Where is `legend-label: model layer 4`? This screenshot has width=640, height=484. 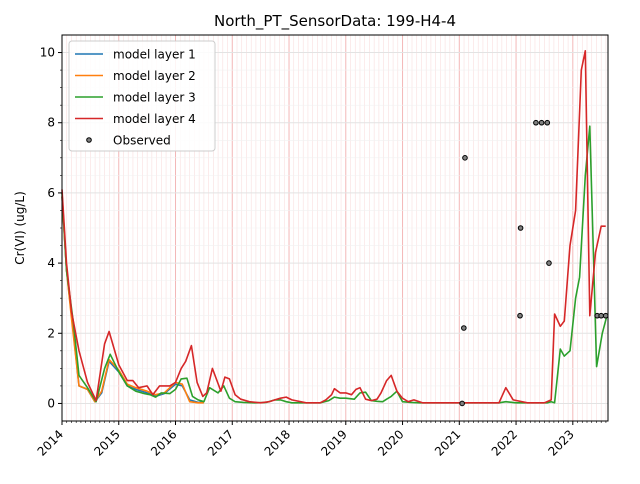 legend-label: model layer 4 is located at coordinates (154, 119).